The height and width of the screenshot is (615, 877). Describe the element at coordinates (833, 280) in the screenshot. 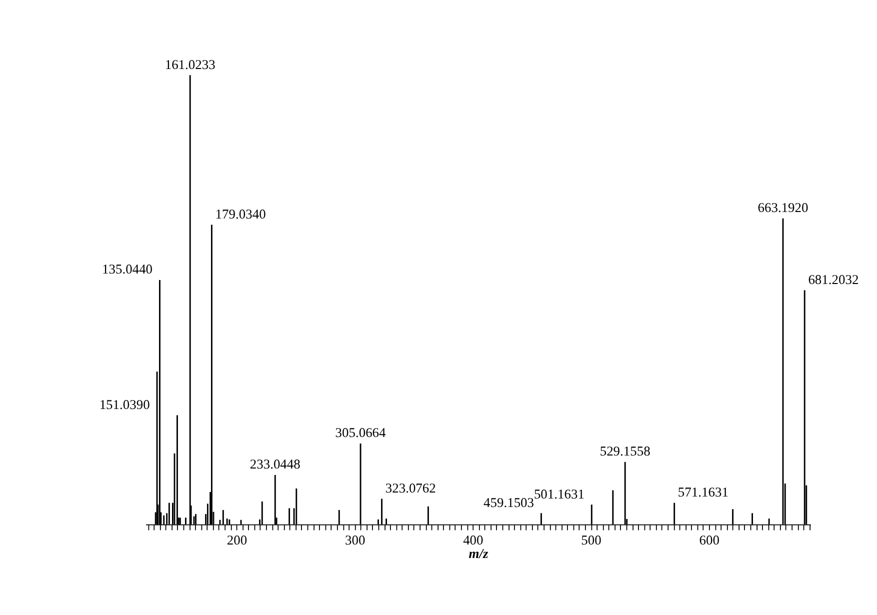

I see `annotation: 681.2032` at that location.